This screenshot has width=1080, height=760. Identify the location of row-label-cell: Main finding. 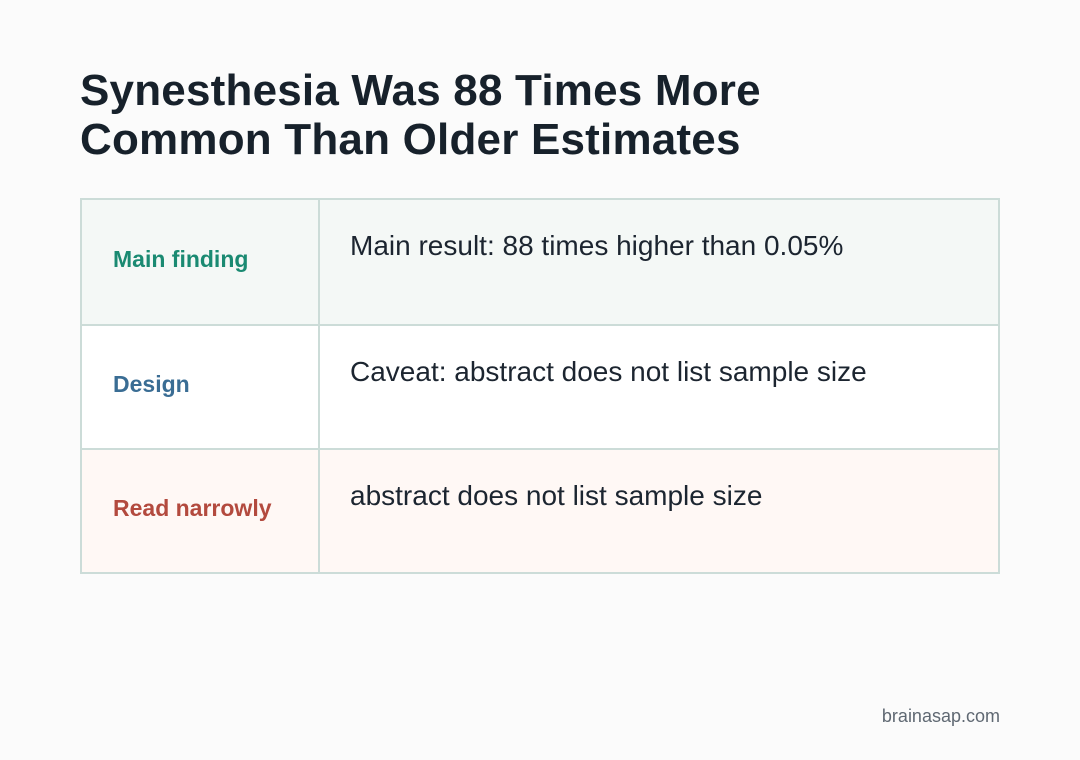
(201, 262).